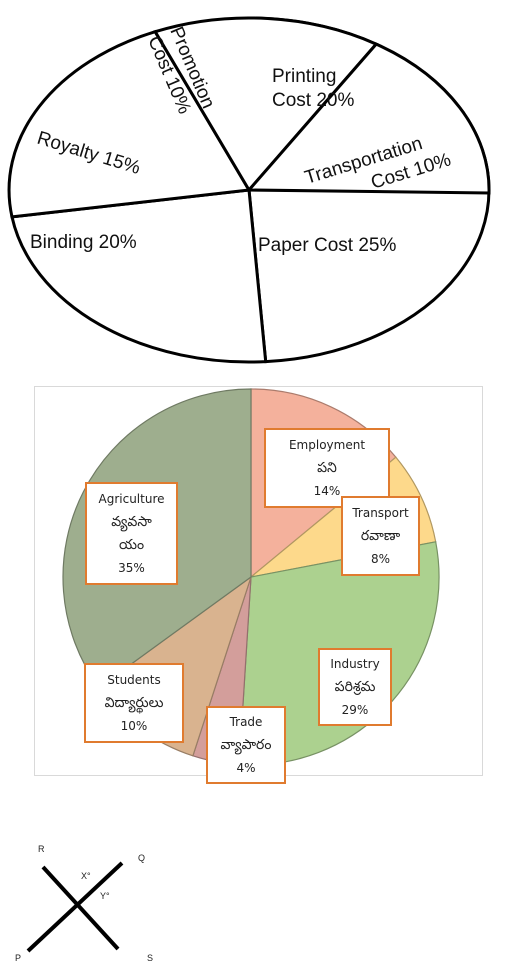 Image resolution: width=508 pixels, height=964 pixels. I want to click on label-line: Students, so click(134, 680).